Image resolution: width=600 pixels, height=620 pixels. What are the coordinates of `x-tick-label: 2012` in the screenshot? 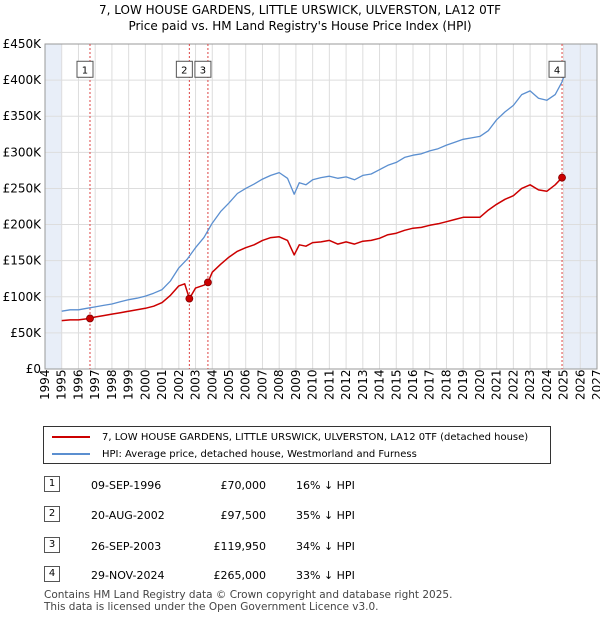 It's located at (346, 384).